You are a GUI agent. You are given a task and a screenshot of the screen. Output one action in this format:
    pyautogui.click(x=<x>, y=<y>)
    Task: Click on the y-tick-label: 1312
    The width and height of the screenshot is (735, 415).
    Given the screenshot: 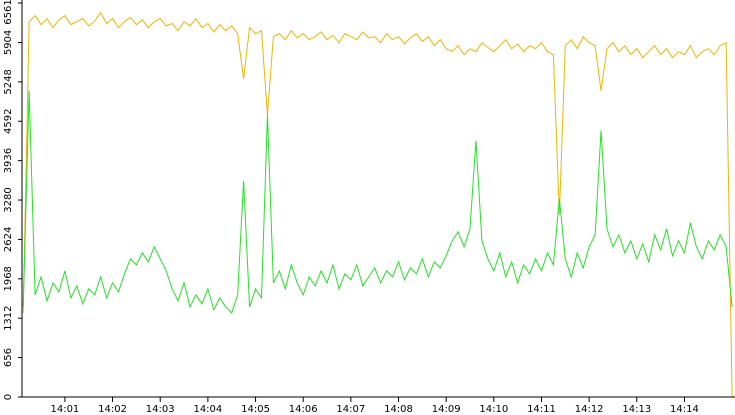 What is the action you would take?
    pyautogui.click(x=8, y=317)
    